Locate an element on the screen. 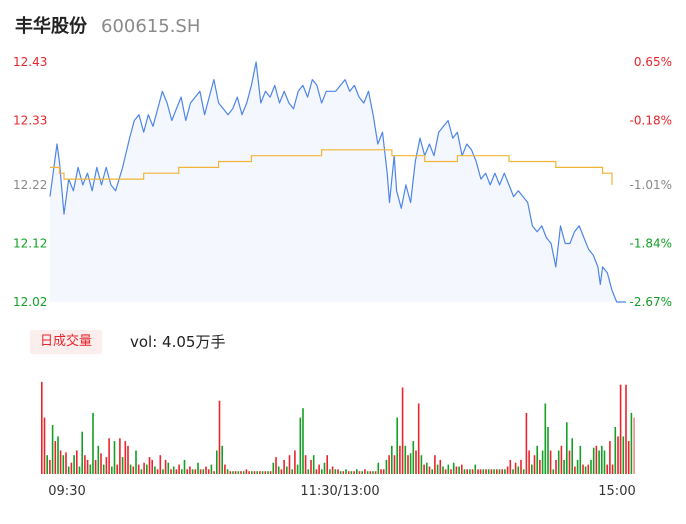 This screenshot has height=524, width=686. y-tick-percent: -2.67% is located at coordinates (651, 302).